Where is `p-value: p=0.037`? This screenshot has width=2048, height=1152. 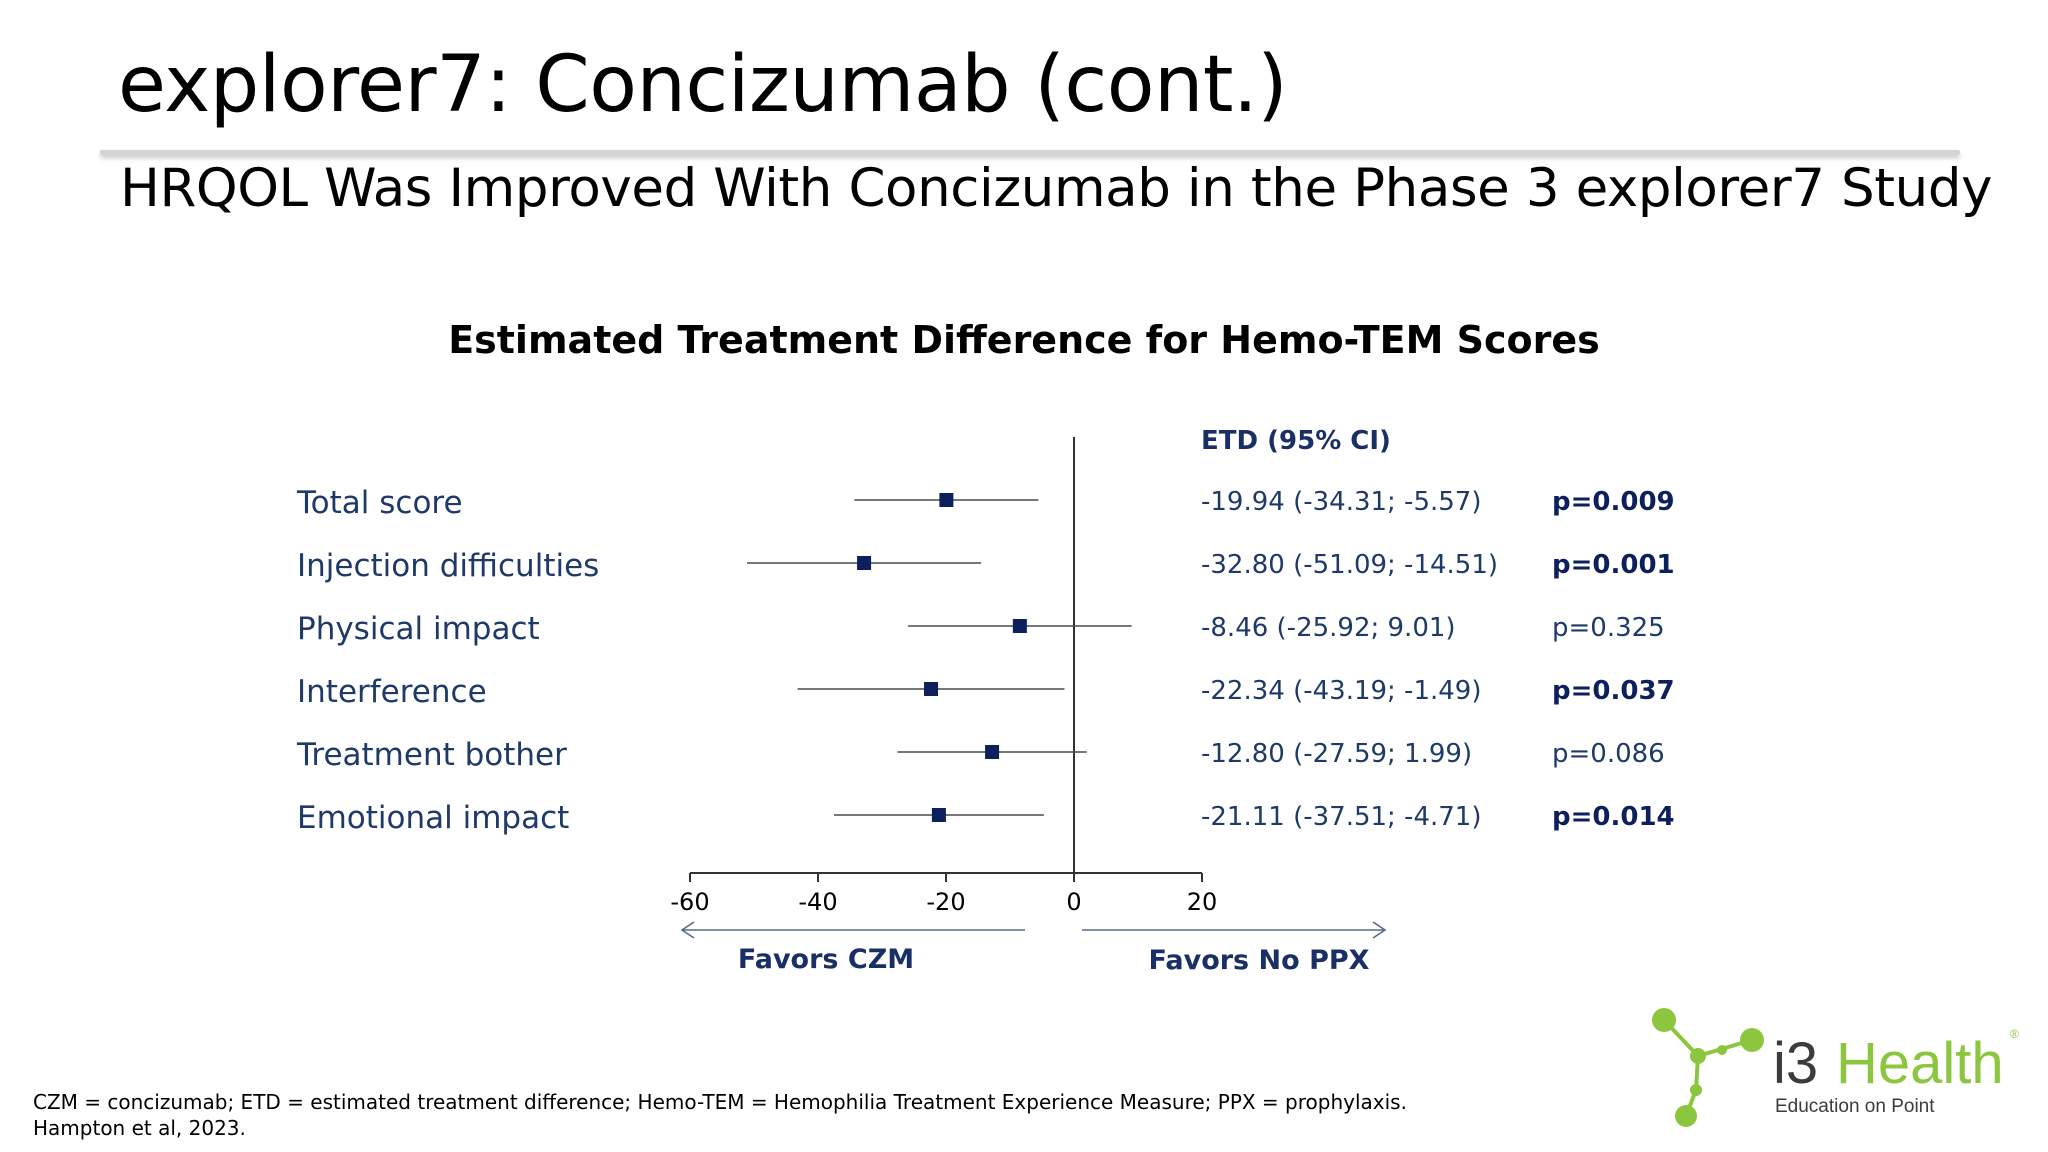 p-value: p=0.037 is located at coordinates (1613, 691).